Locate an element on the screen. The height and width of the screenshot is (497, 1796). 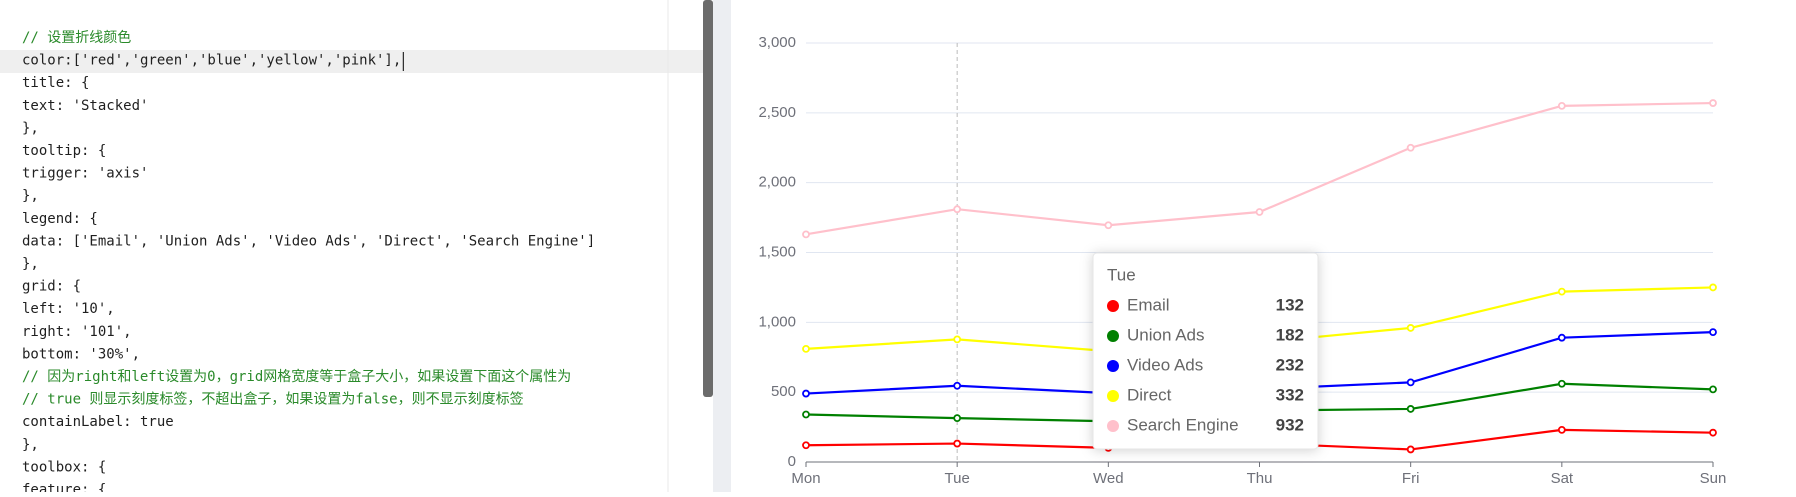
tooltip-value: 182 is located at coordinates (1290, 334).